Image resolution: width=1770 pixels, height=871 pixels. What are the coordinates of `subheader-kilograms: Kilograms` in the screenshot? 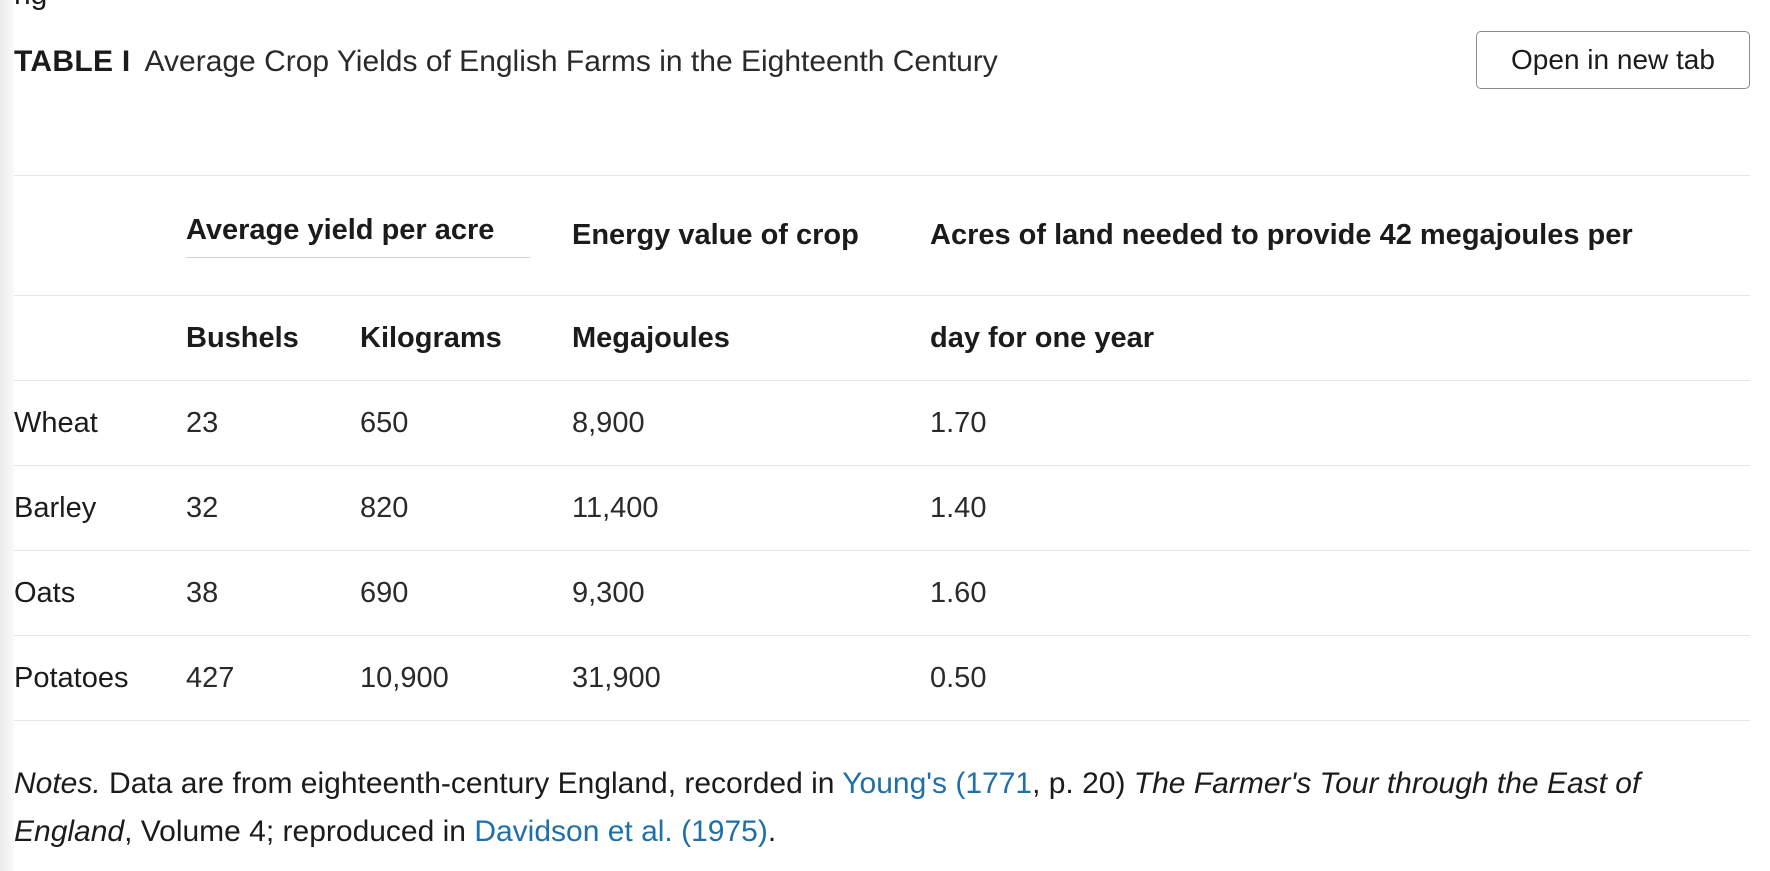 It's located at (431, 337).